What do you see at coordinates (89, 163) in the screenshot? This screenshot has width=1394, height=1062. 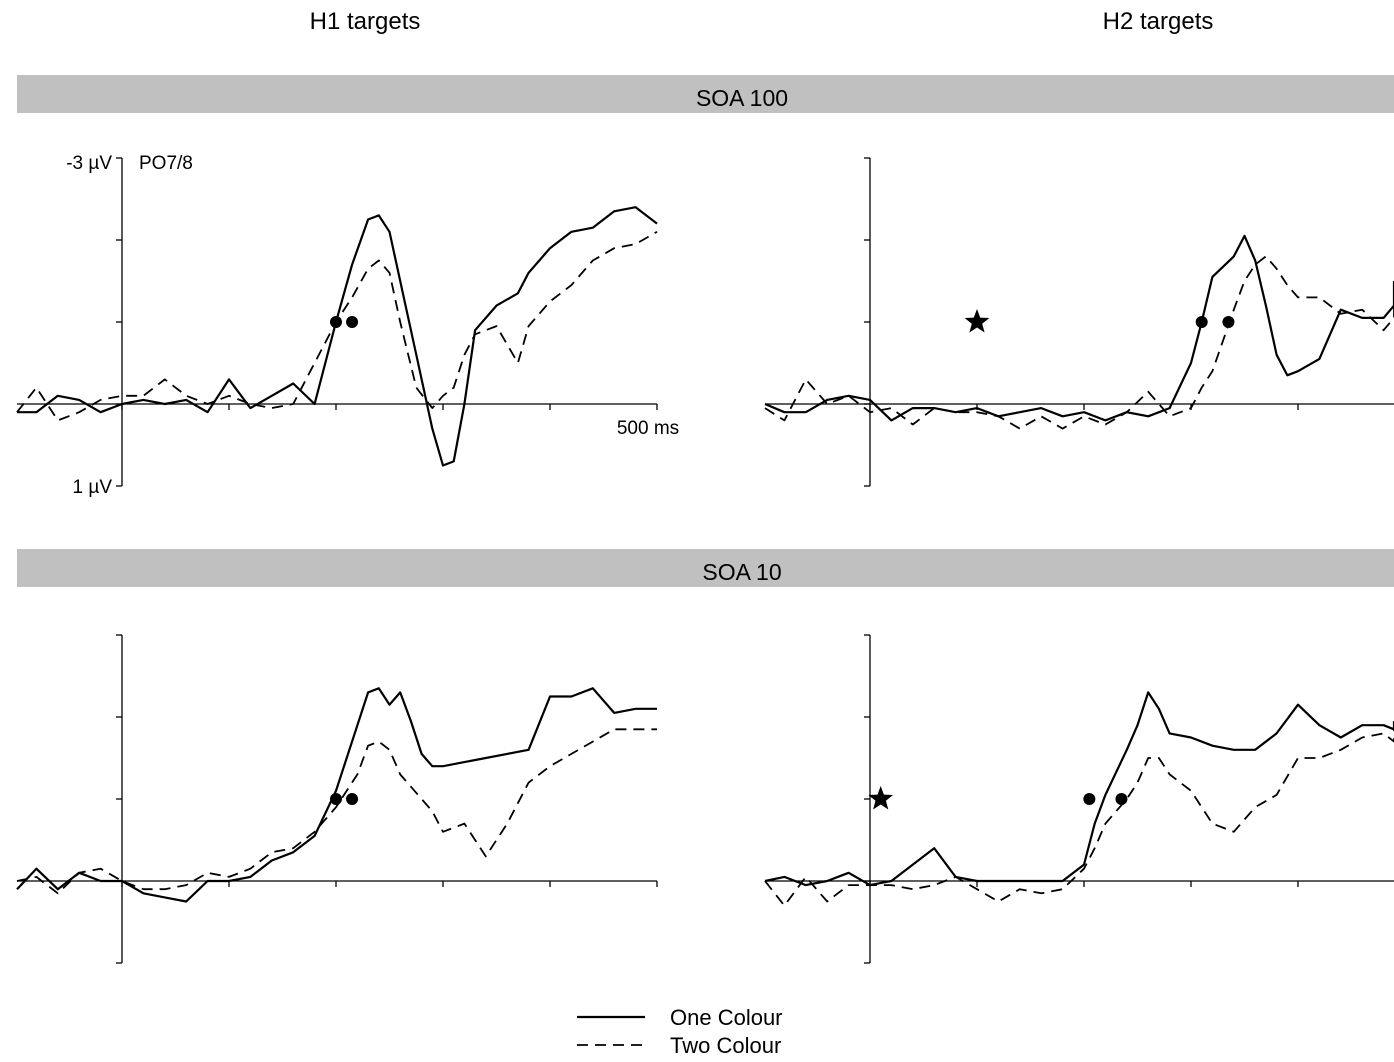 I see `y-top-label: -3 µV` at bounding box center [89, 163].